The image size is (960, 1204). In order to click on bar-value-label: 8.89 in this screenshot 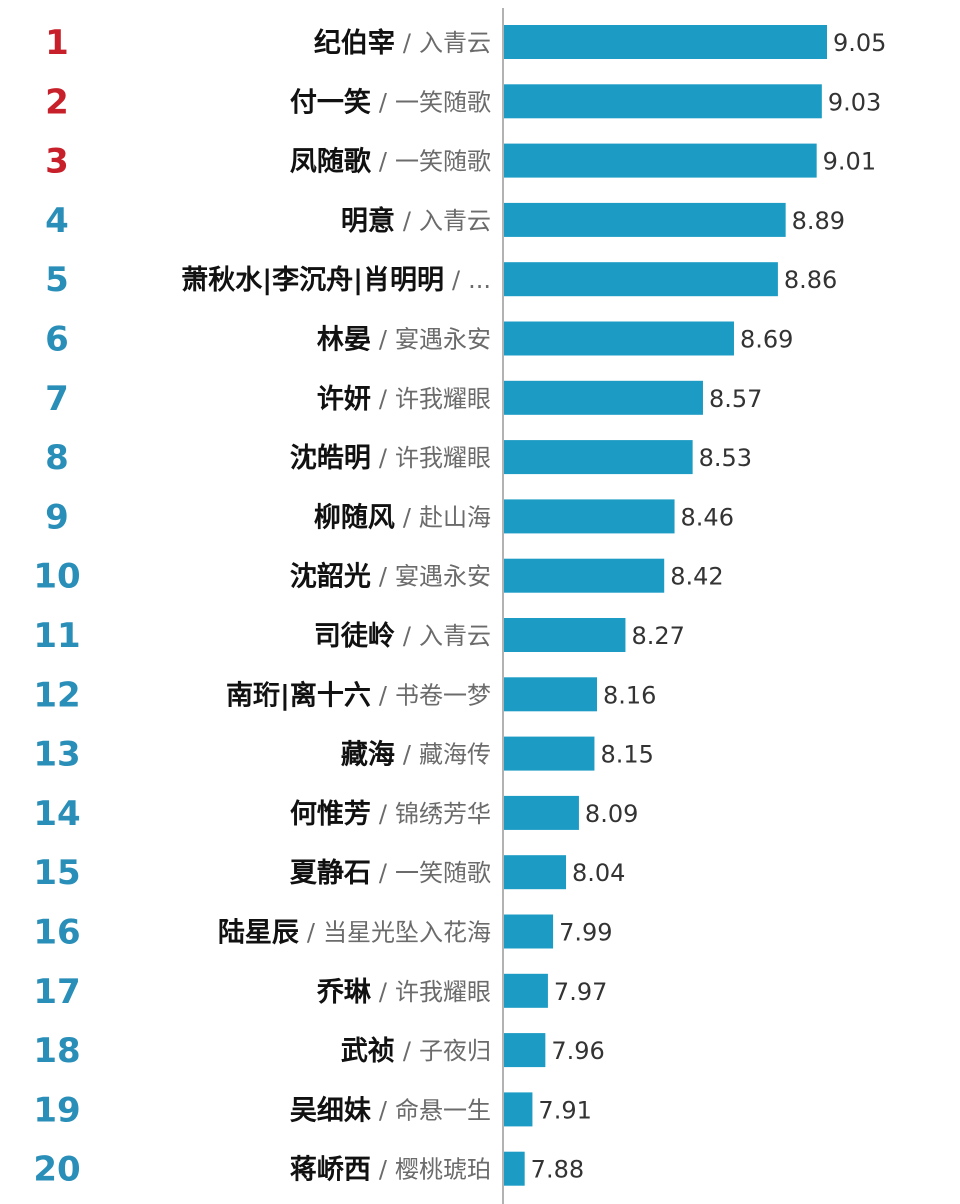, I will do `click(818, 221)`.